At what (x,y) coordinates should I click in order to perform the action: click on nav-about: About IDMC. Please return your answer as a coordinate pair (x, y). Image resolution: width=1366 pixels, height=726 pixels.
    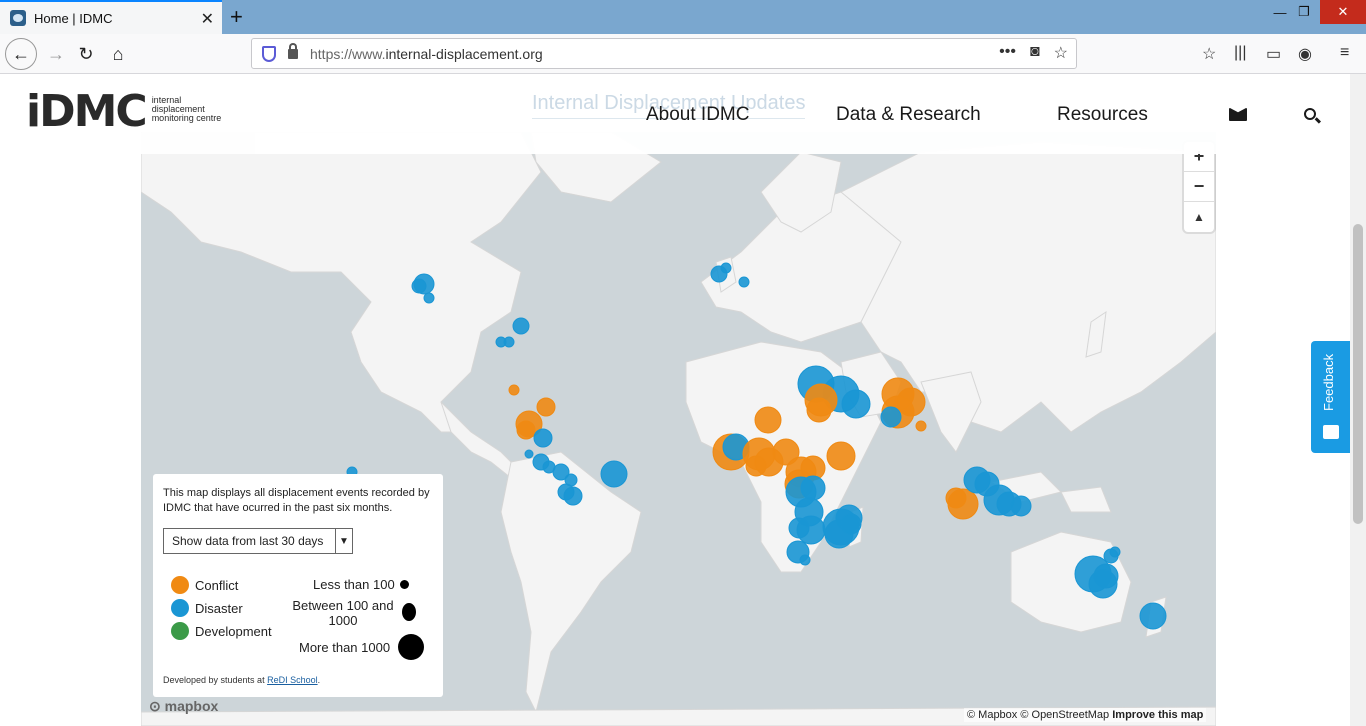
    Looking at the image, I should click on (698, 114).